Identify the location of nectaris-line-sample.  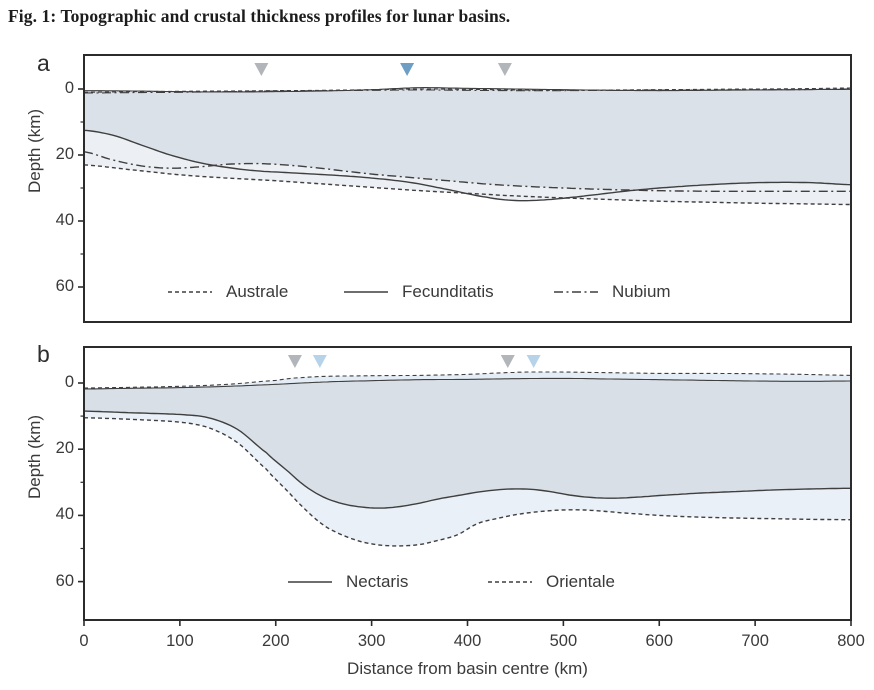
(310, 582).